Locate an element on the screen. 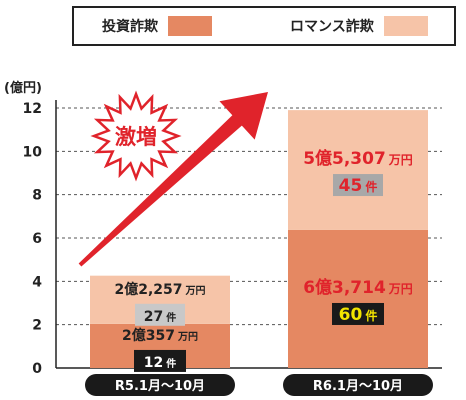  legend-item-investment: 投資詐欺 is located at coordinates (157, 26).